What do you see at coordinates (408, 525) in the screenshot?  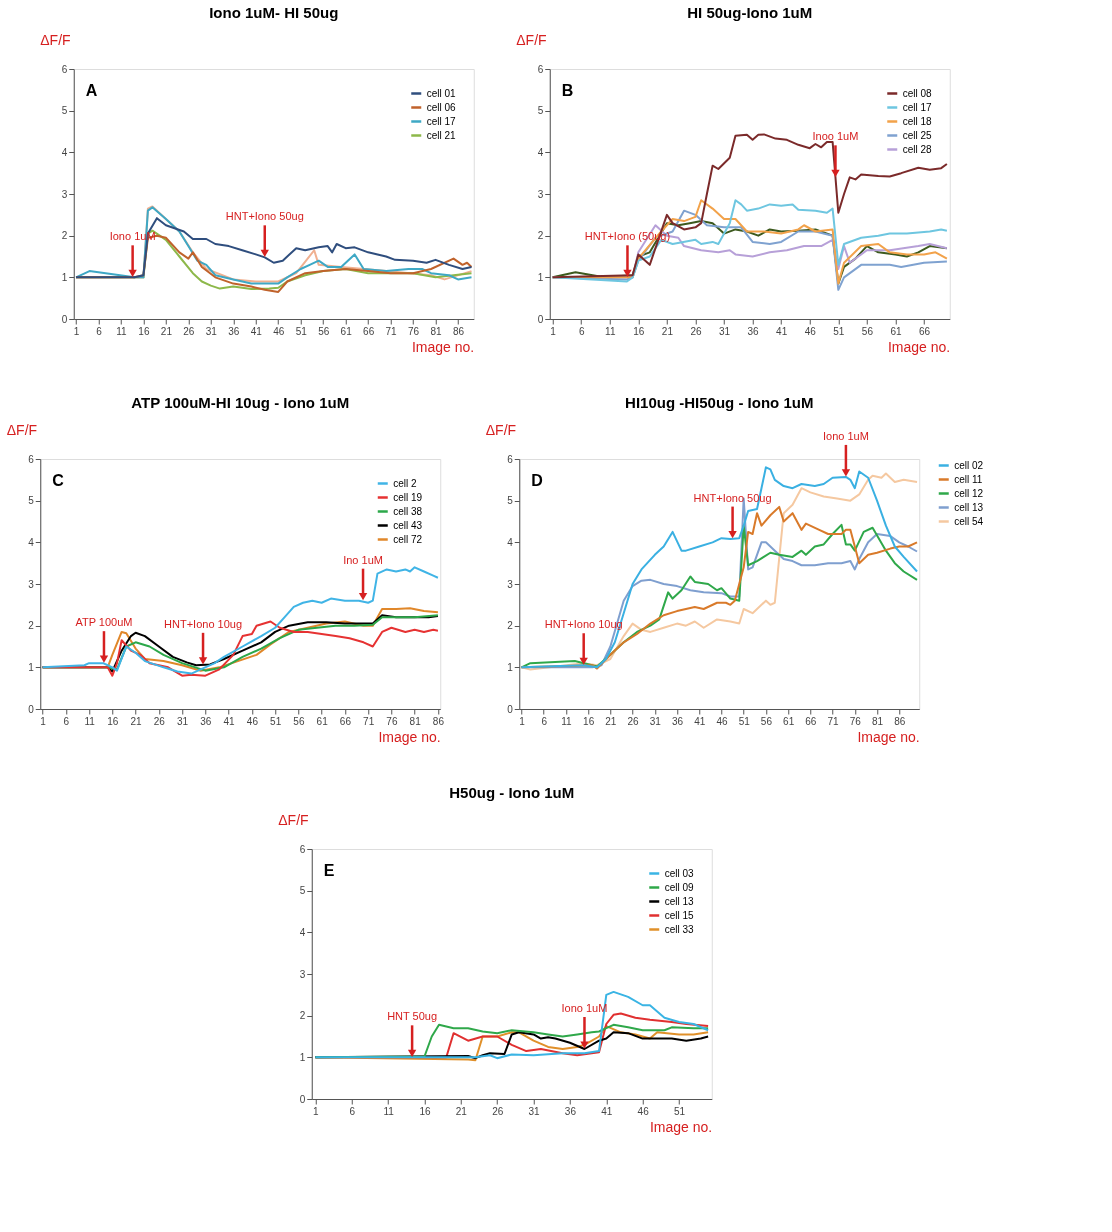 I see `legend-label: cell 43` at bounding box center [408, 525].